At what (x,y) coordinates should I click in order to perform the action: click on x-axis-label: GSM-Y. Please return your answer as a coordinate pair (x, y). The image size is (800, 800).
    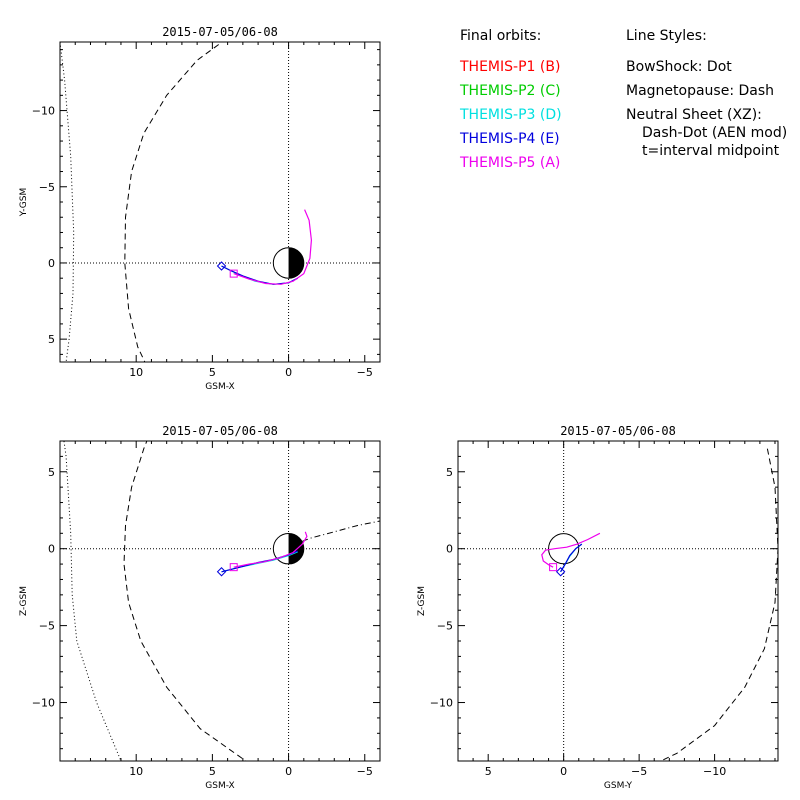
    Looking at the image, I should click on (618, 786).